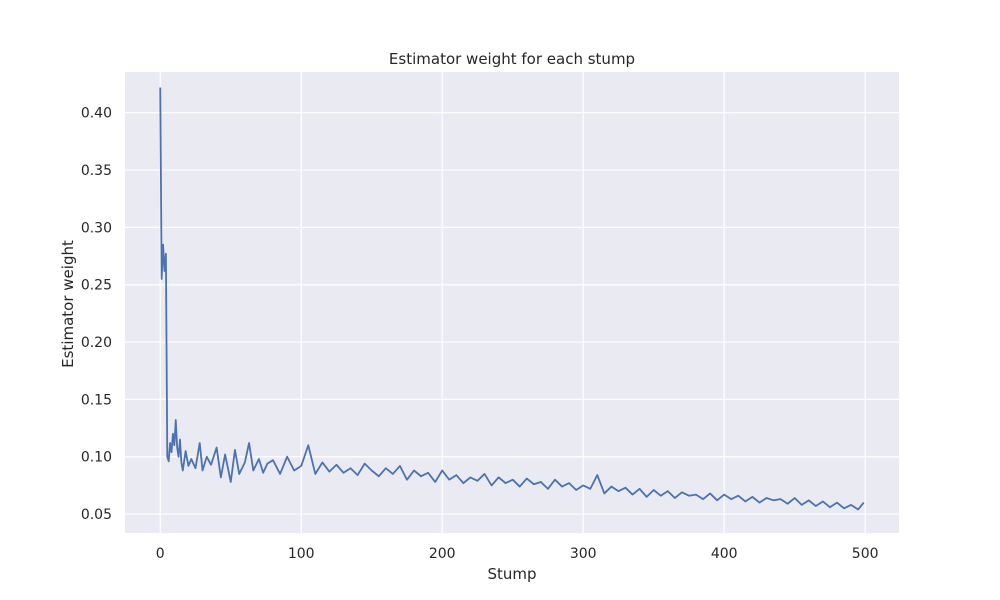 The width and height of the screenshot is (1000, 600). I want to click on x-axis-label: Stump, so click(511, 574).